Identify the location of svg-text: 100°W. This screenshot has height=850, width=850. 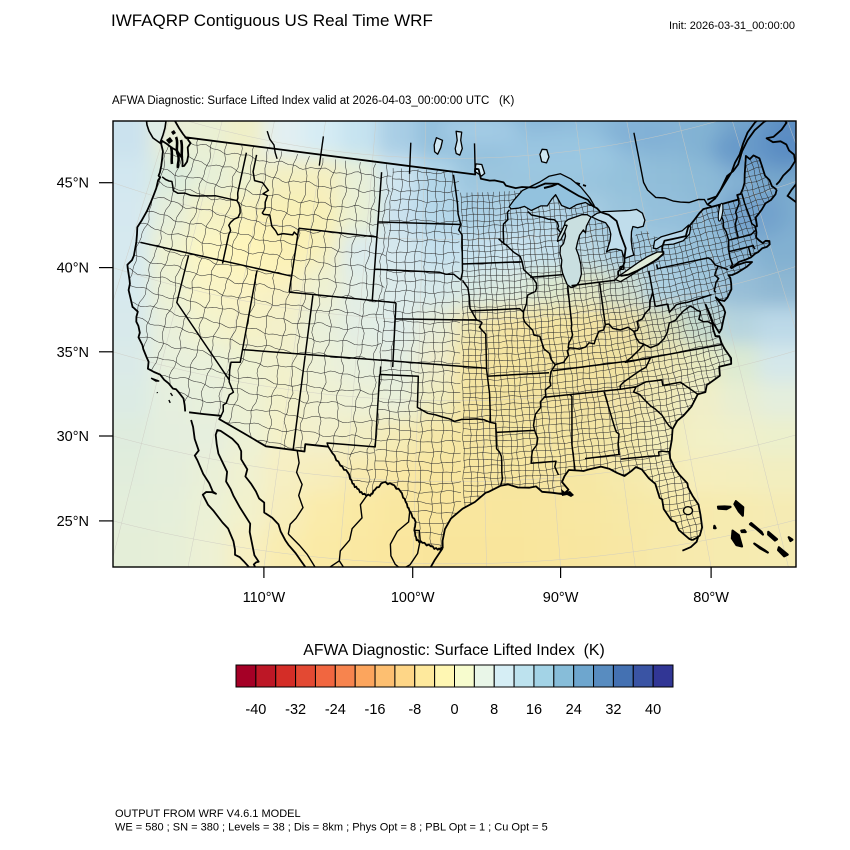
(413, 598).